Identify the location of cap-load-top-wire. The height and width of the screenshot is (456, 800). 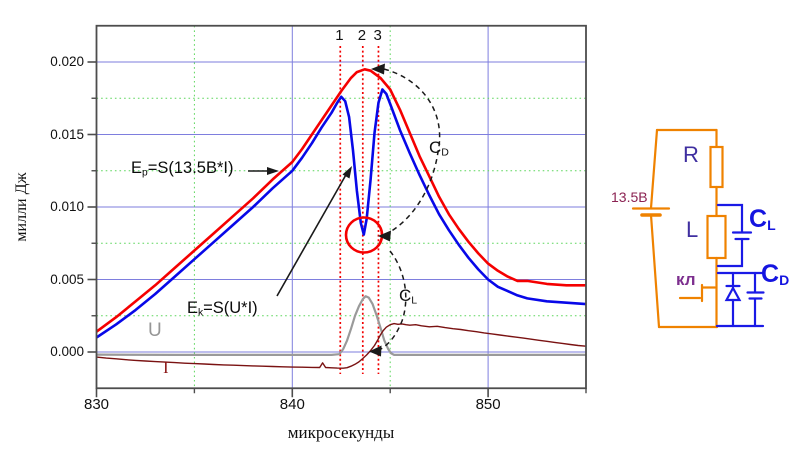
(730, 218).